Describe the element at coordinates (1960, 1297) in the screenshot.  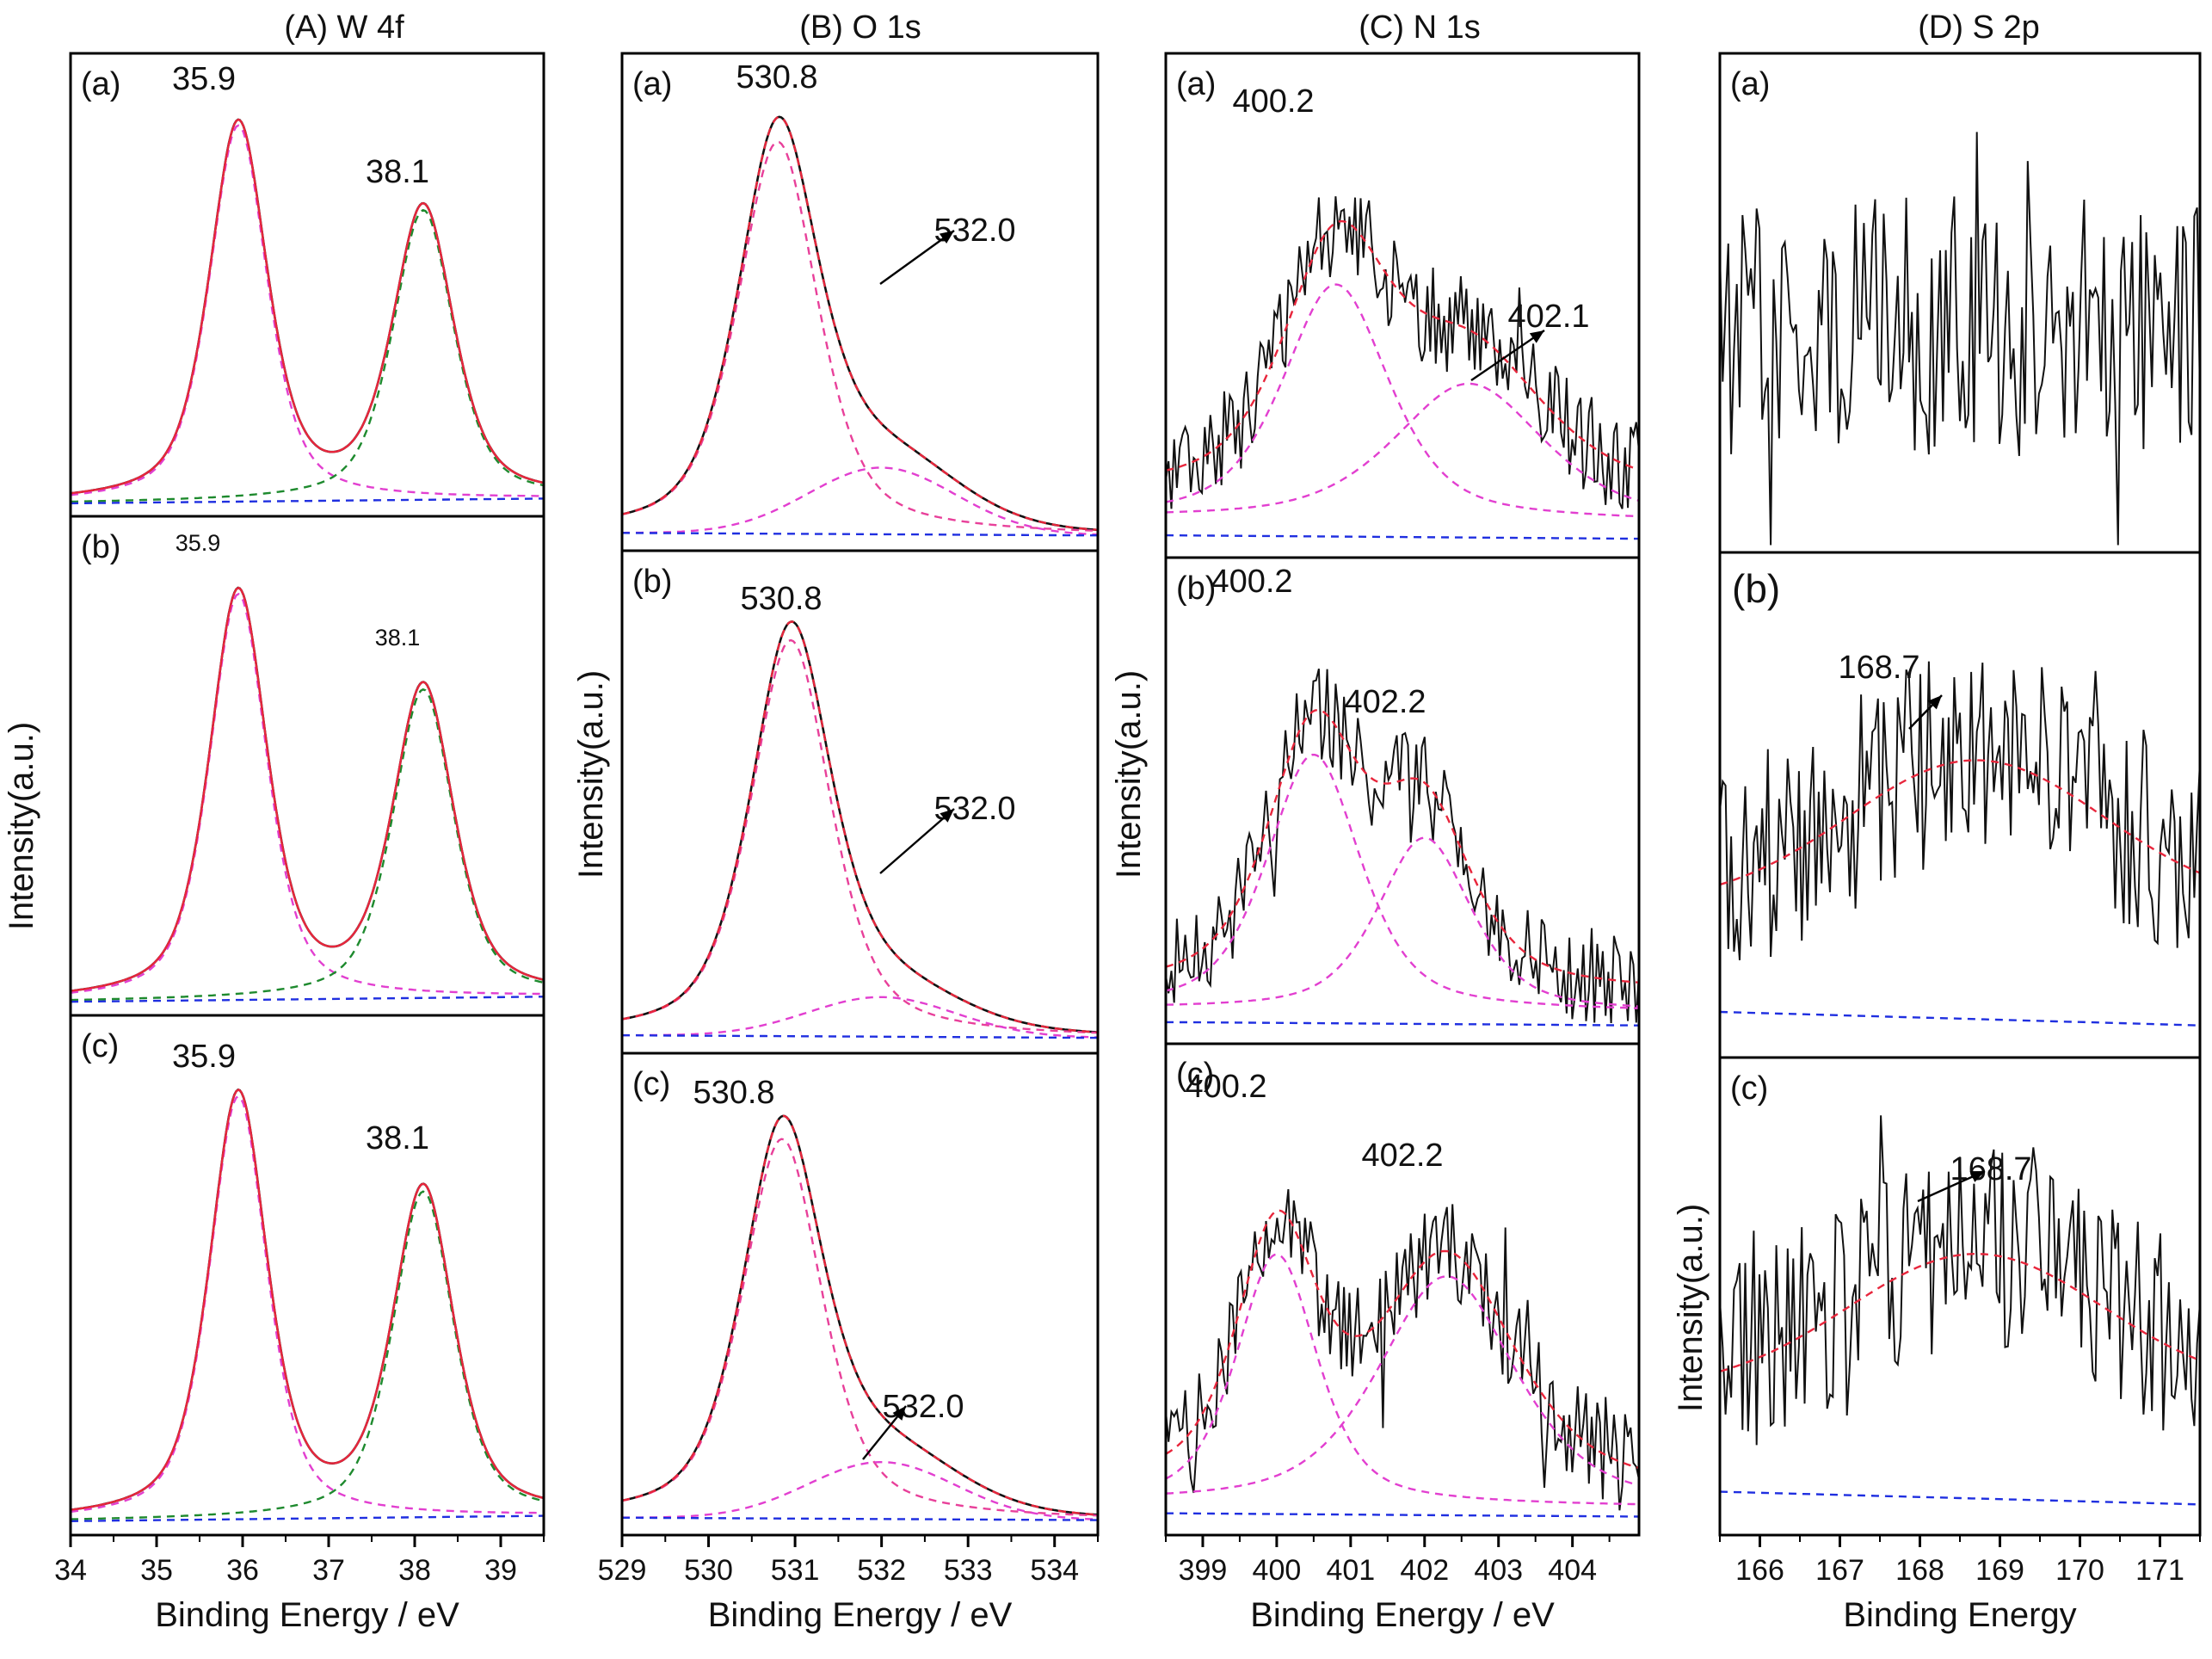
I see `panel-c: (c)168.7` at that location.